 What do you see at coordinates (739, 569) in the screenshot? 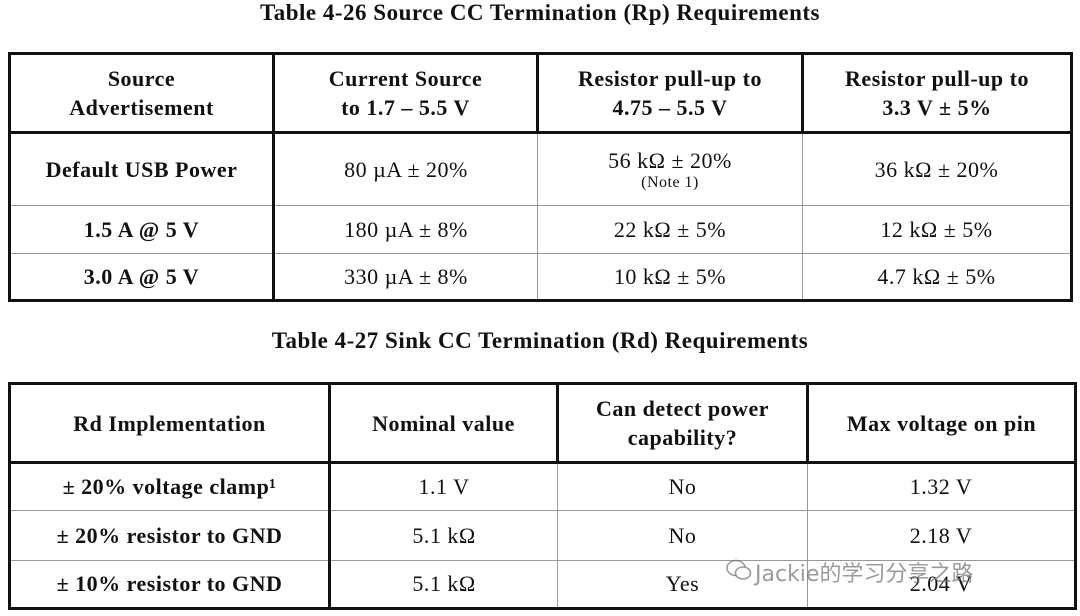
I see `wechat-icon` at bounding box center [739, 569].